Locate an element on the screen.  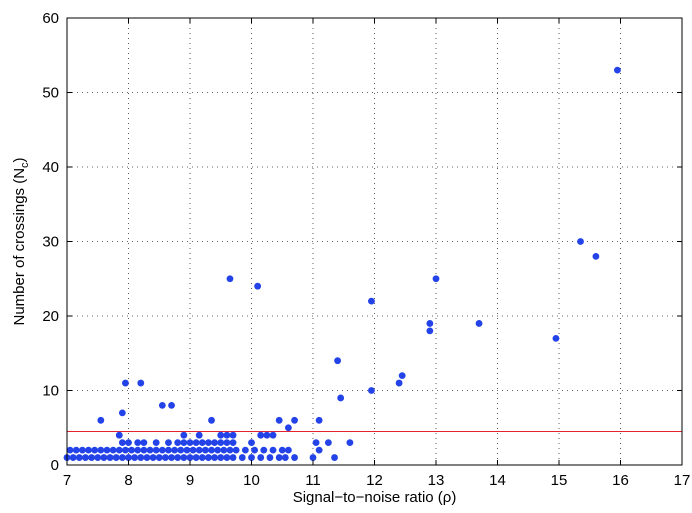
x-tick-label: 11 is located at coordinates (313, 480).